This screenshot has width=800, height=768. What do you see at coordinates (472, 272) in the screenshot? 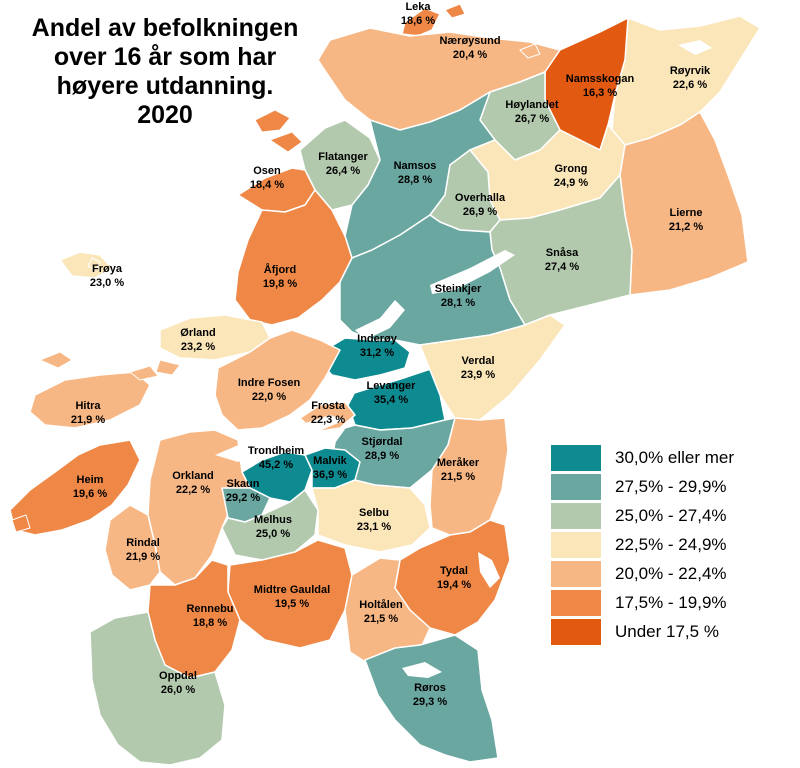
I see `lake-snasavatnet` at bounding box center [472, 272].